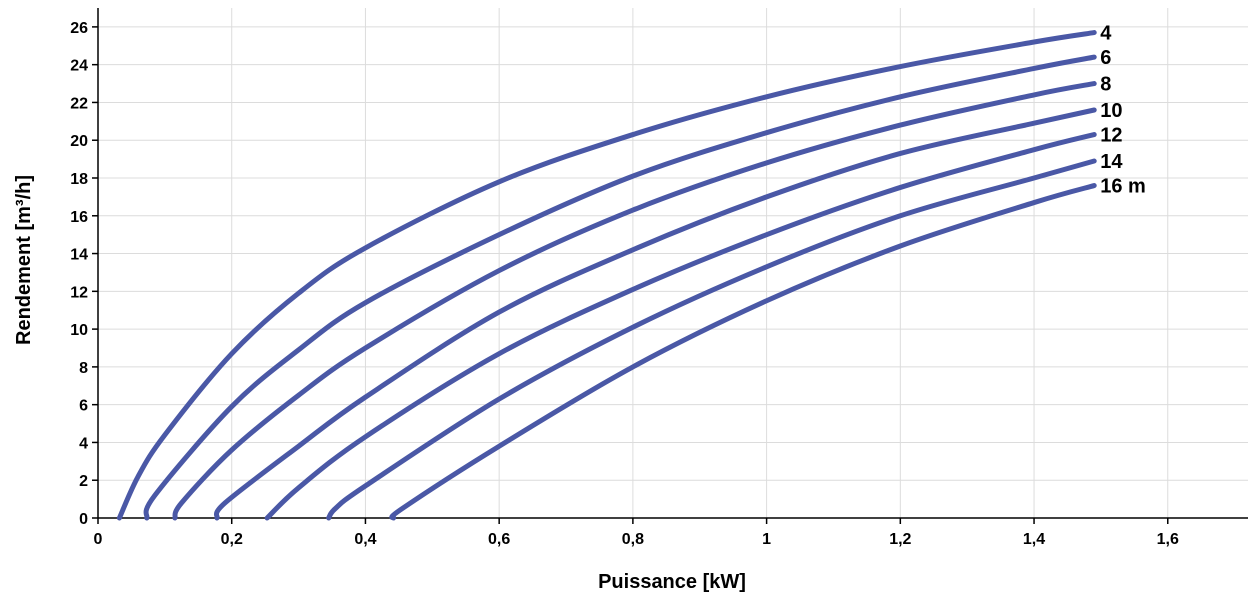  What do you see at coordinates (79, 217) in the screenshot?
I see `y-tick-label: 16` at bounding box center [79, 217].